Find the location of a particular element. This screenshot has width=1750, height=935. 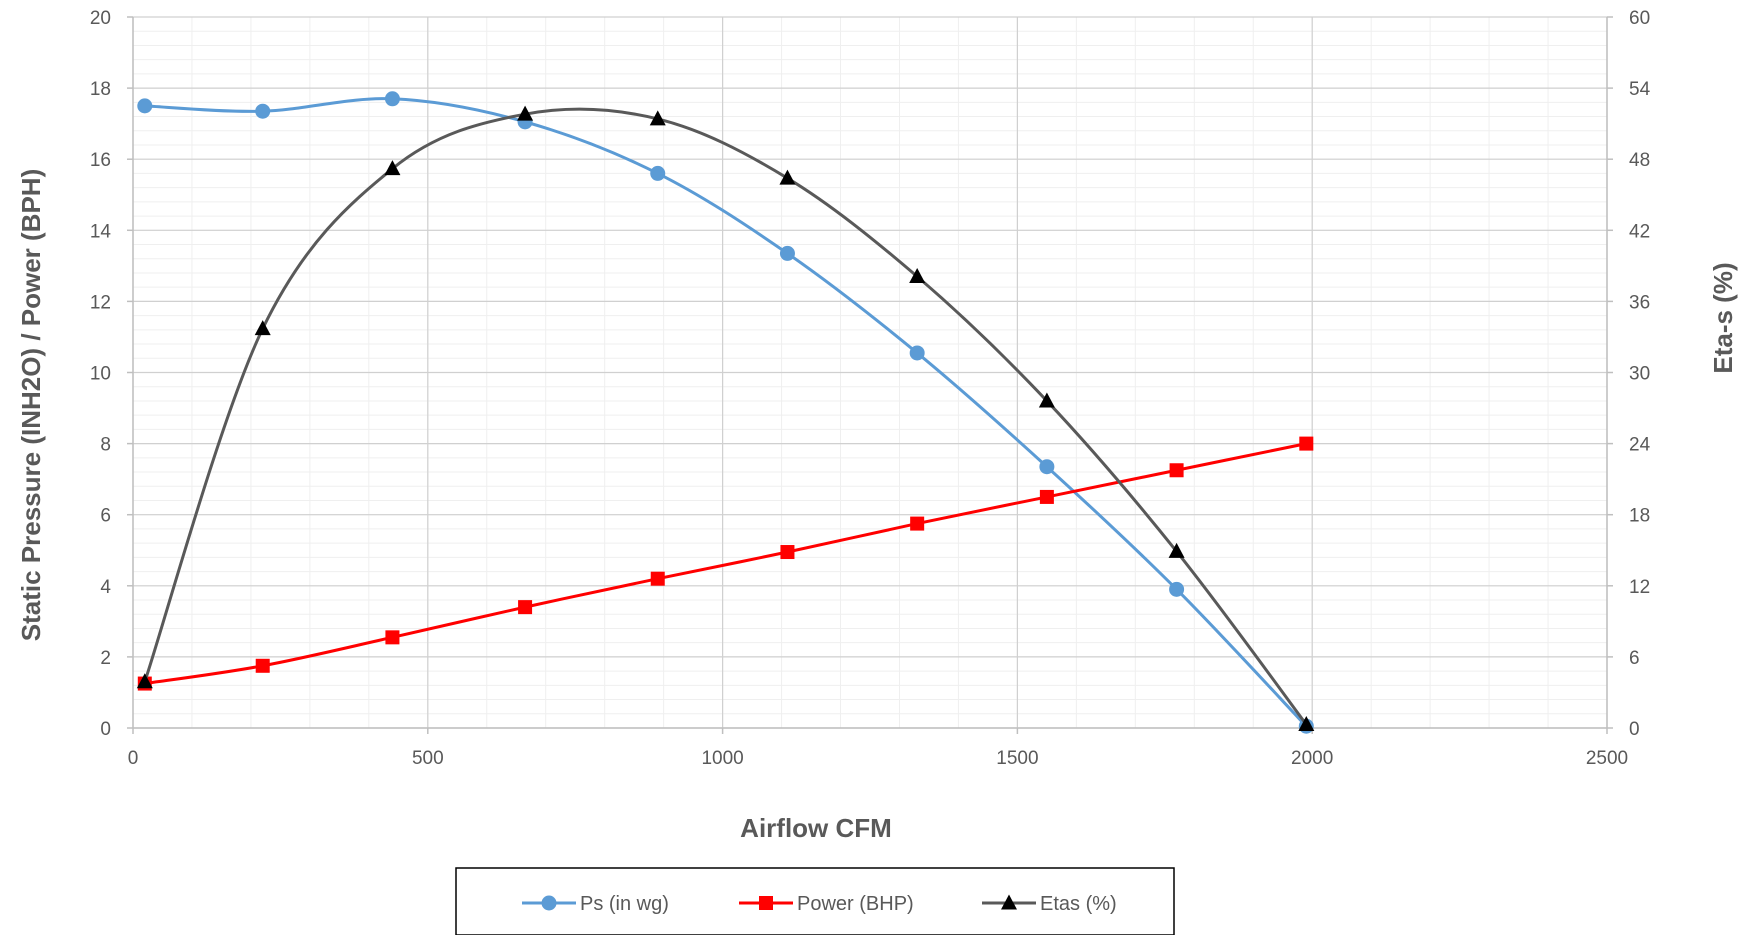

legend-marker-power is located at coordinates (766, 903).